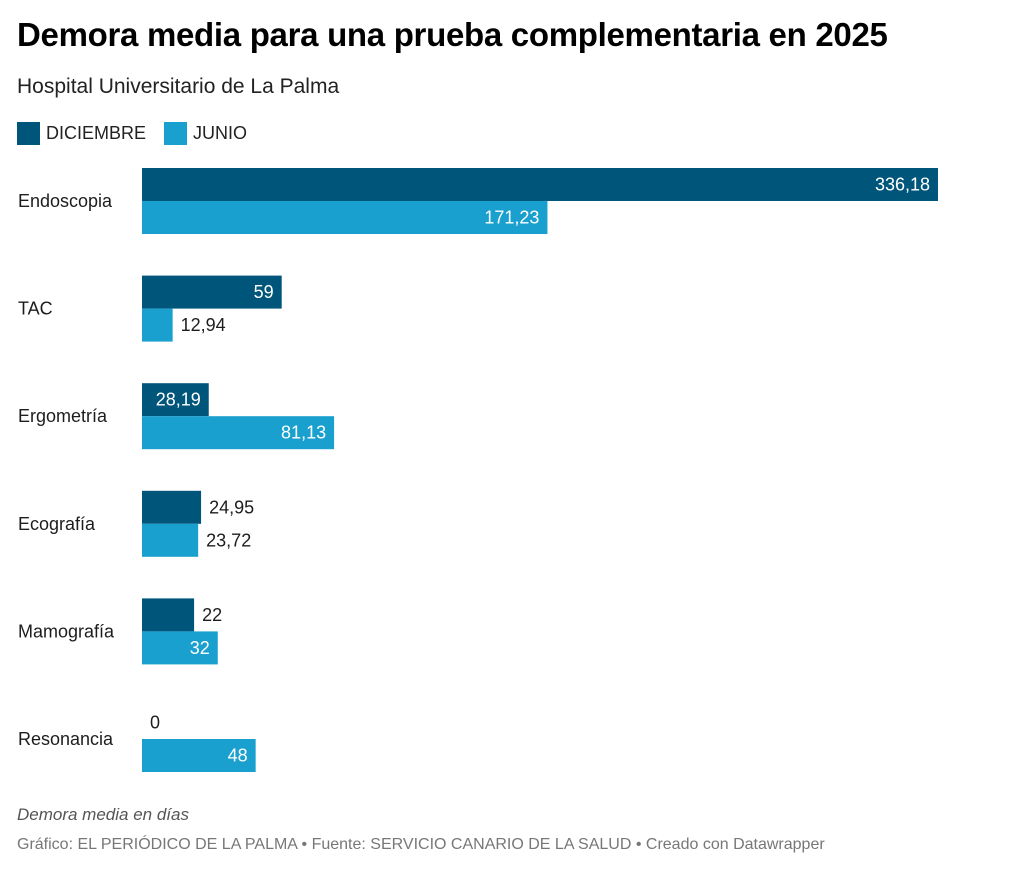 This screenshot has height=874, width=1024. What do you see at coordinates (63, 416) in the screenshot?
I see `category-label: Ergometría` at bounding box center [63, 416].